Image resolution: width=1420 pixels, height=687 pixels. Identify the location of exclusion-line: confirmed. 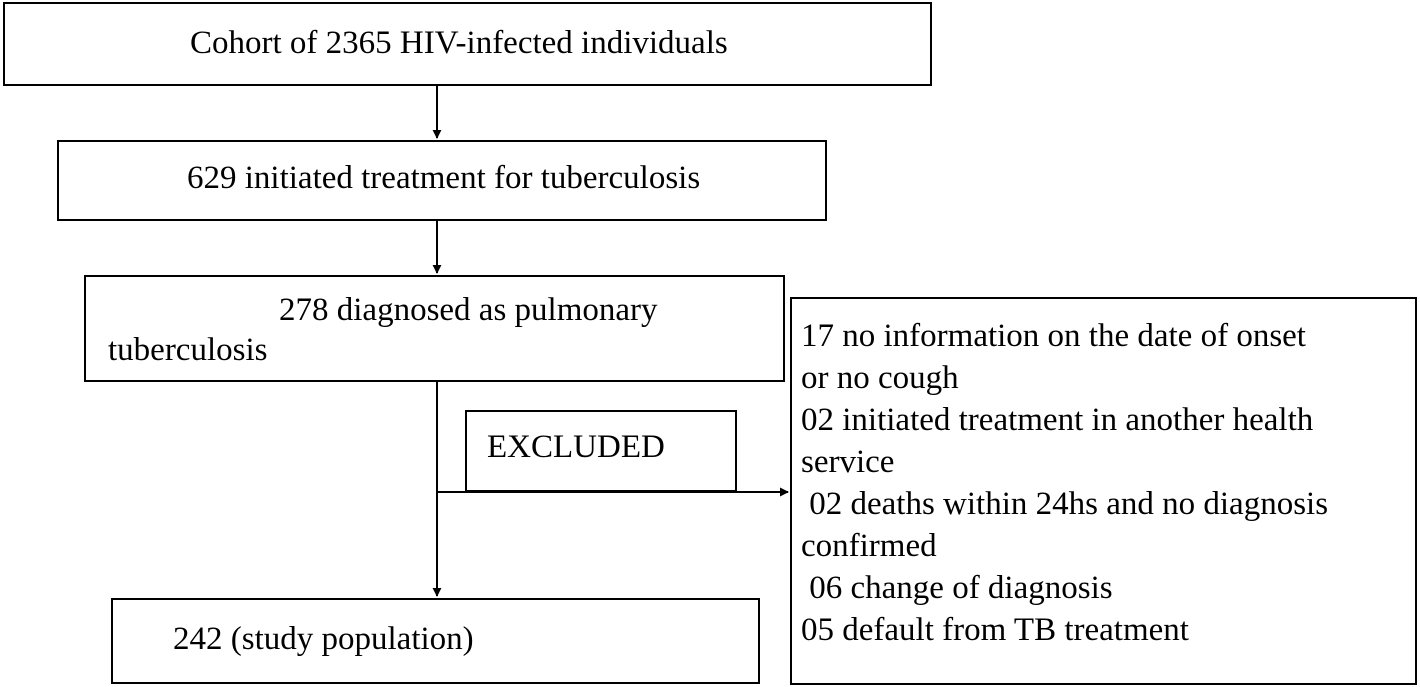
(869, 546).